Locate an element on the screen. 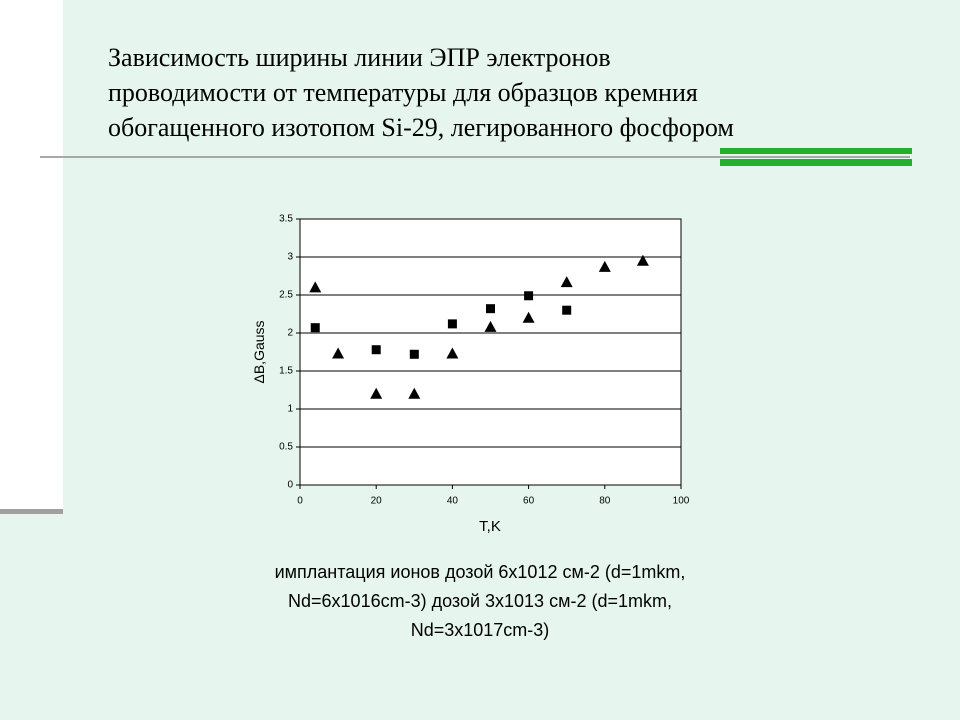 This screenshot has width=960, height=720. y-tick-label: 1 is located at coordinates (290, 409).